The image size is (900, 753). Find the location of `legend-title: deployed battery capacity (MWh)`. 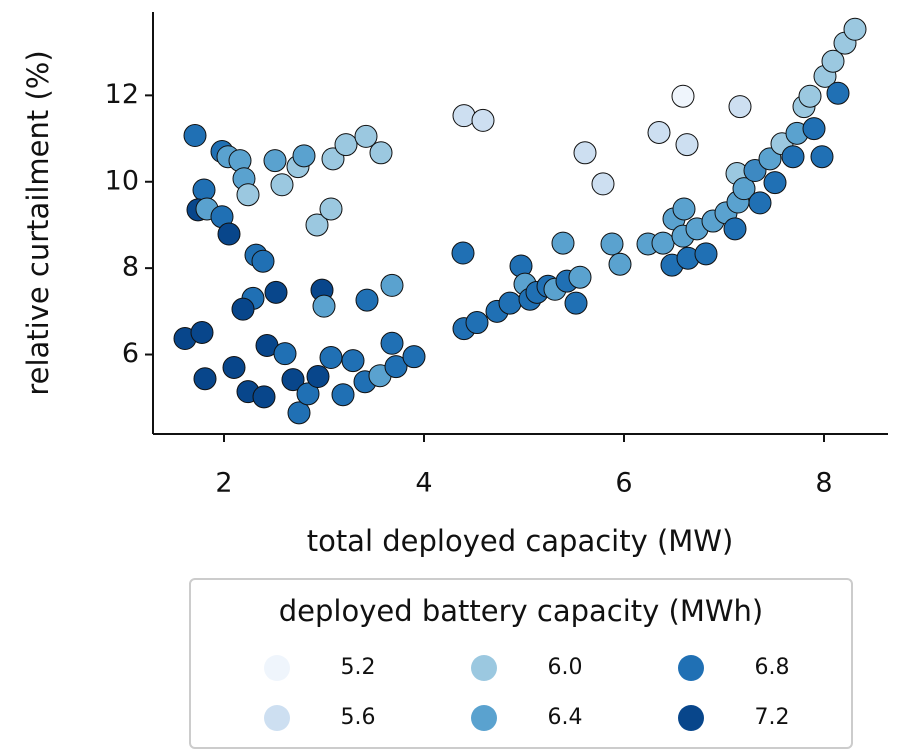

legend-title: deployed battery capacity (MWh) is located at coordinates (521, 611).